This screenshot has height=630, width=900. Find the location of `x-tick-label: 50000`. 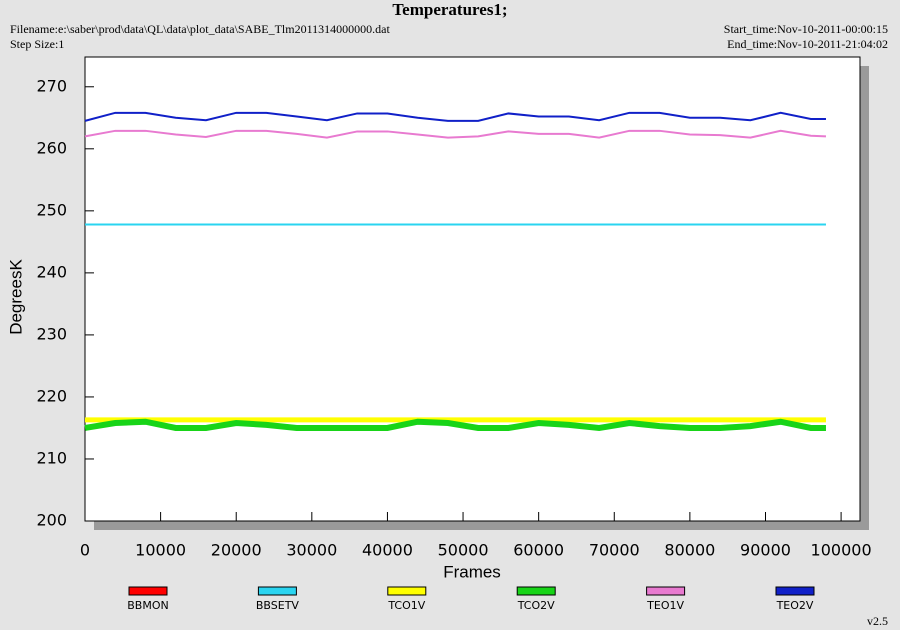

x-tick-label: 50000 is located at coordinates (463, 550).